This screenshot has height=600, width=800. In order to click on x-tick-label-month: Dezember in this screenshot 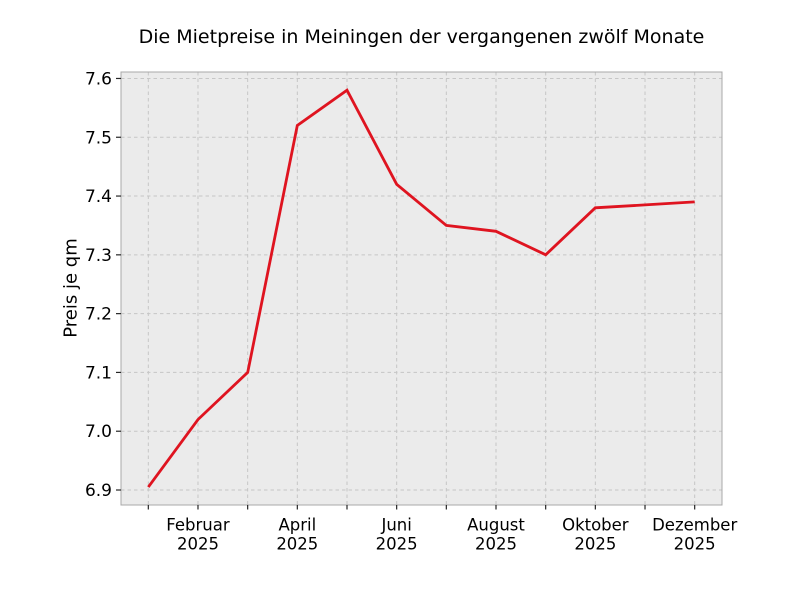, I will do `click(694, 525)`.